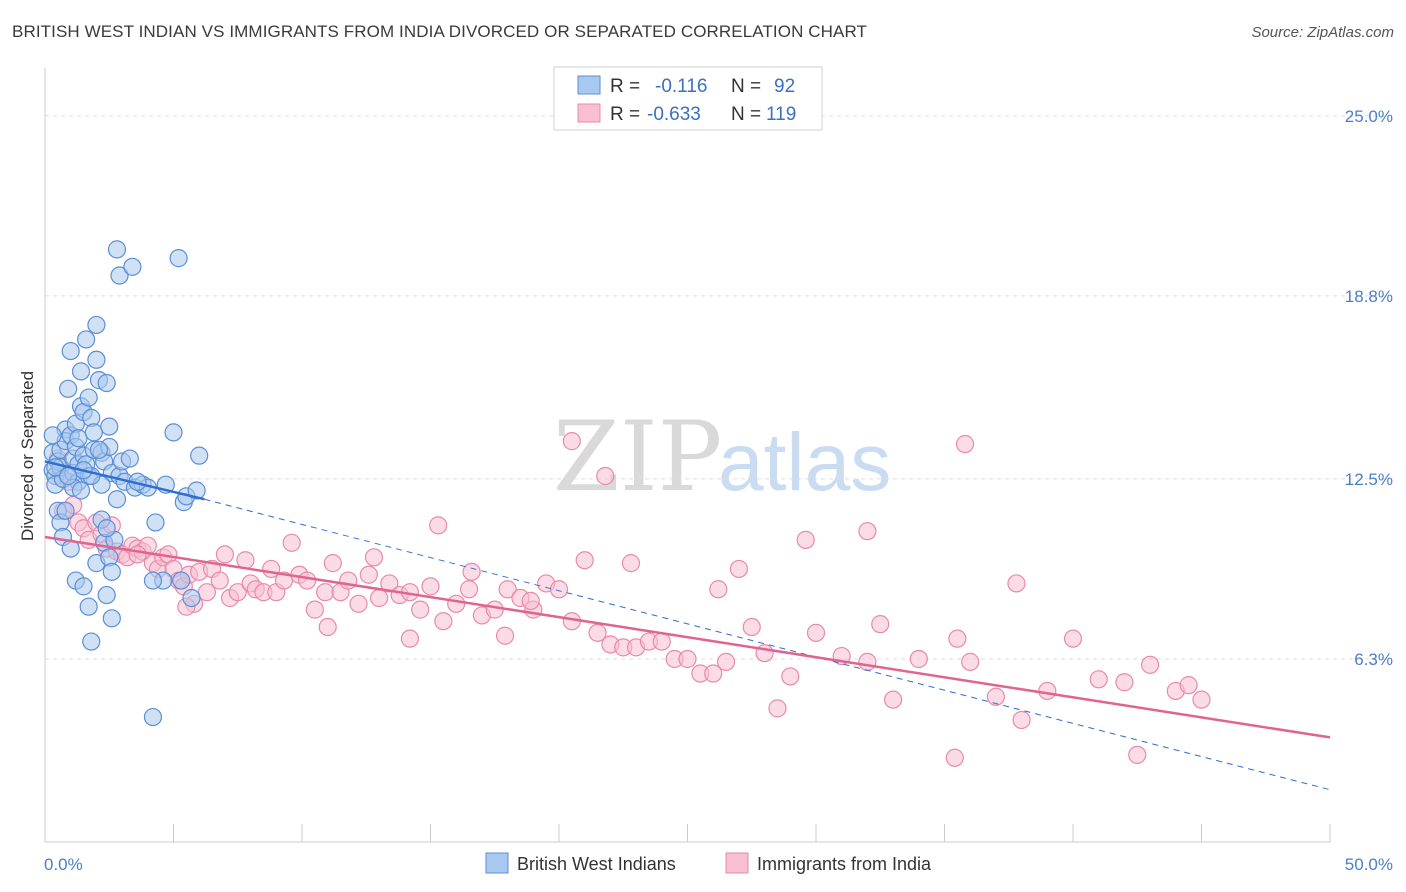 Image resolution: width=1406 pixels, height=892 pixels. Describe the element at coordinates (1369, 479) in the screenshot. I see `y-tick-label: 12.5%` at that location.